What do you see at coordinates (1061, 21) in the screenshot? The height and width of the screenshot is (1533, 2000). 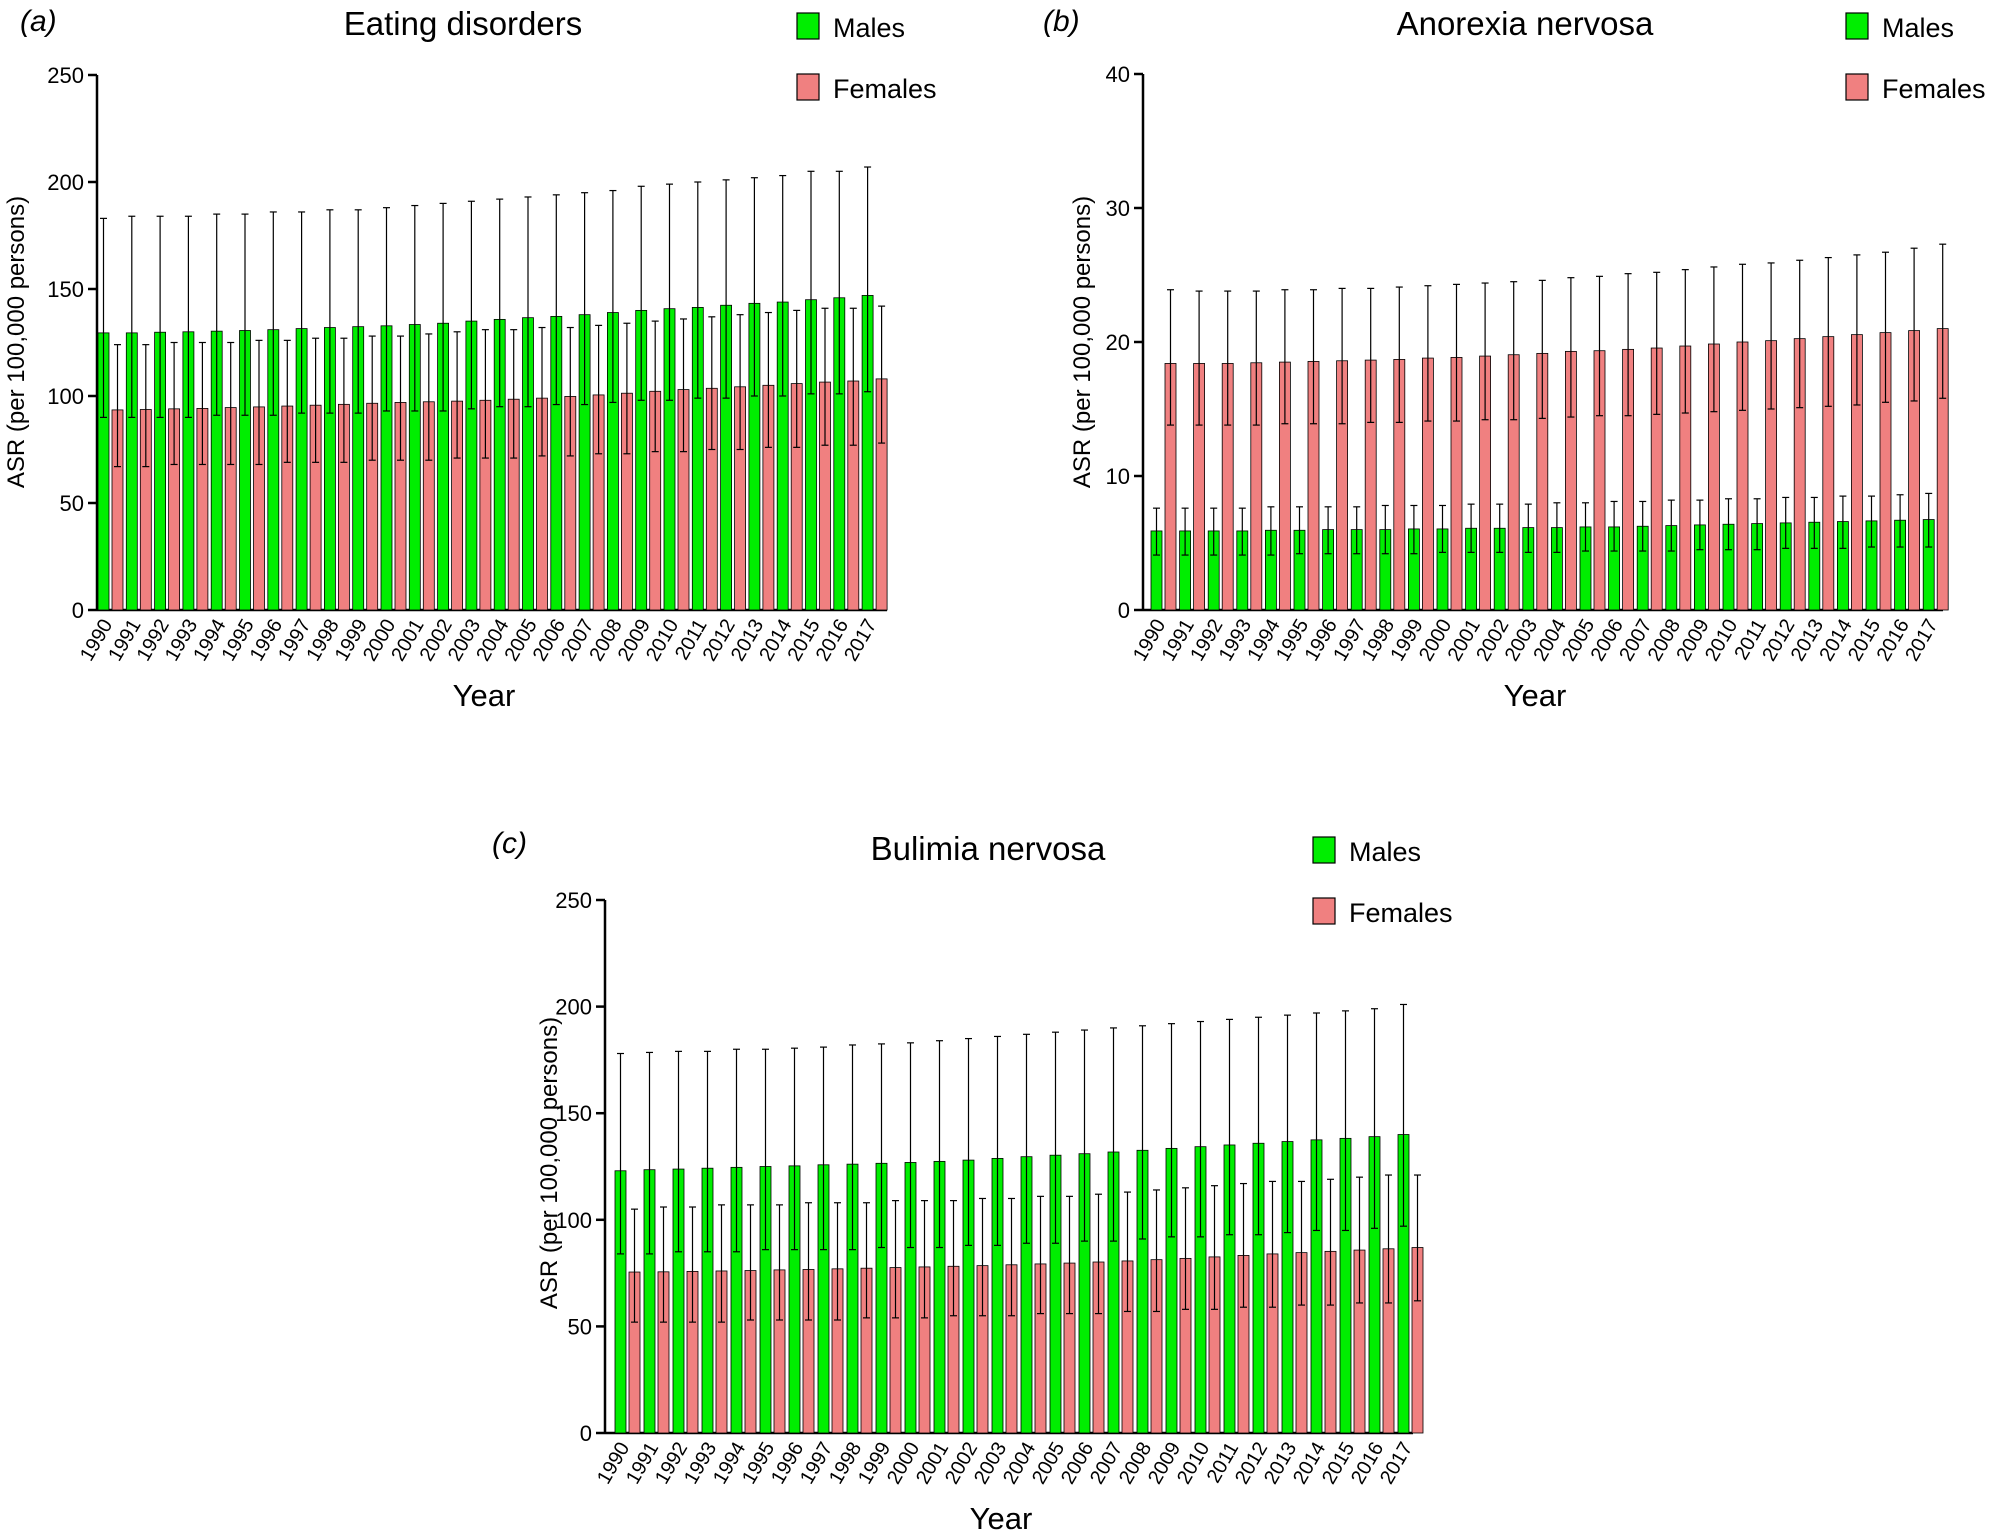 I see `panel-label: (b)` at bounding box center [1061, 21].